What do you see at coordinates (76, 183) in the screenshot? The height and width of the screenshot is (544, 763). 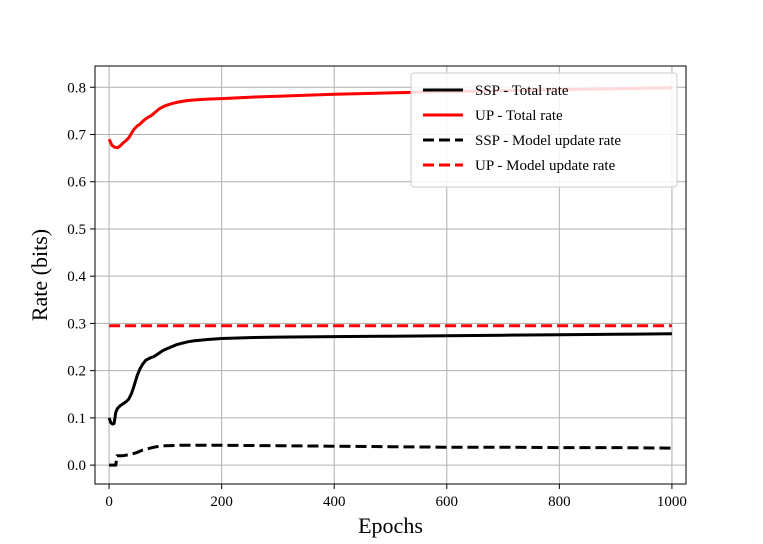 I see `y-tick-label: 0.6` at bounding box center [76, 183].